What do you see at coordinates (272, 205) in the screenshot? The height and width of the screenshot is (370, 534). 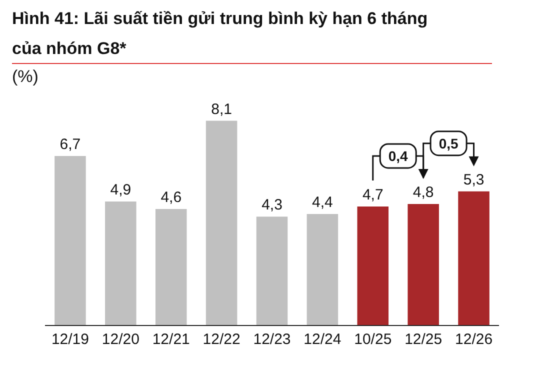 I see `data-label: 4,3` at bounding box center [272, 205].